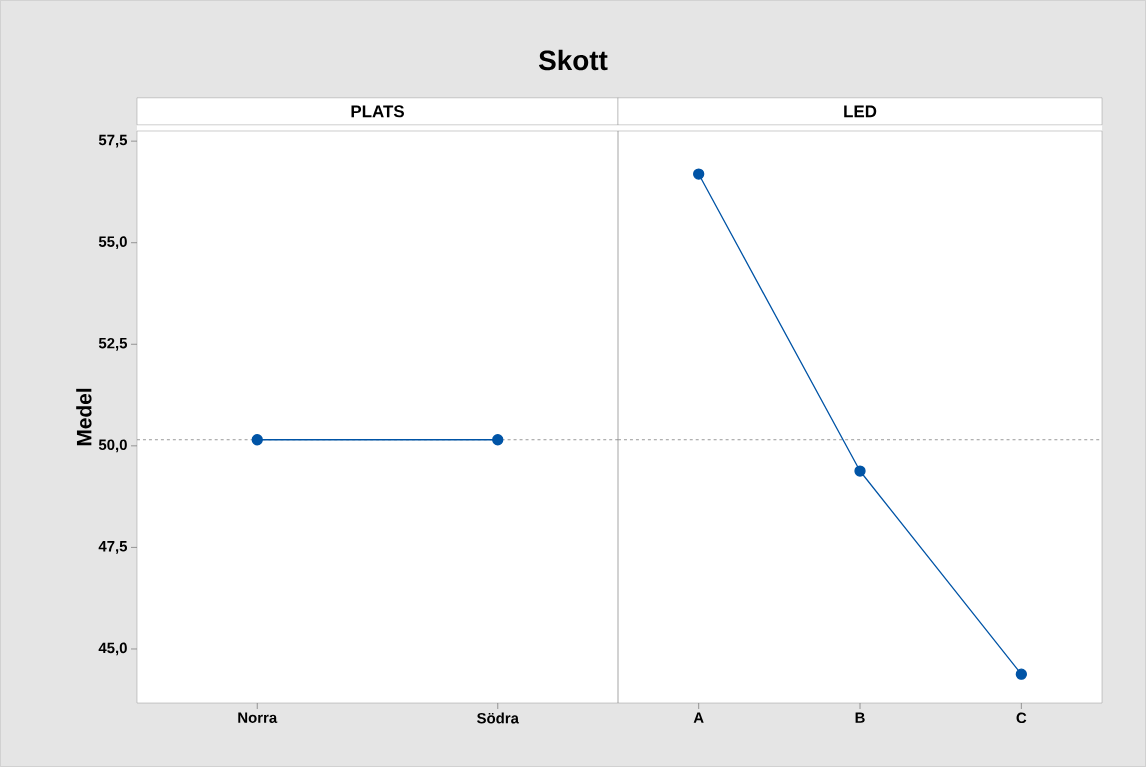 This screenshot has width=1146, height=767. I want to click on chart-subtitle: LED, so click(860, 111).